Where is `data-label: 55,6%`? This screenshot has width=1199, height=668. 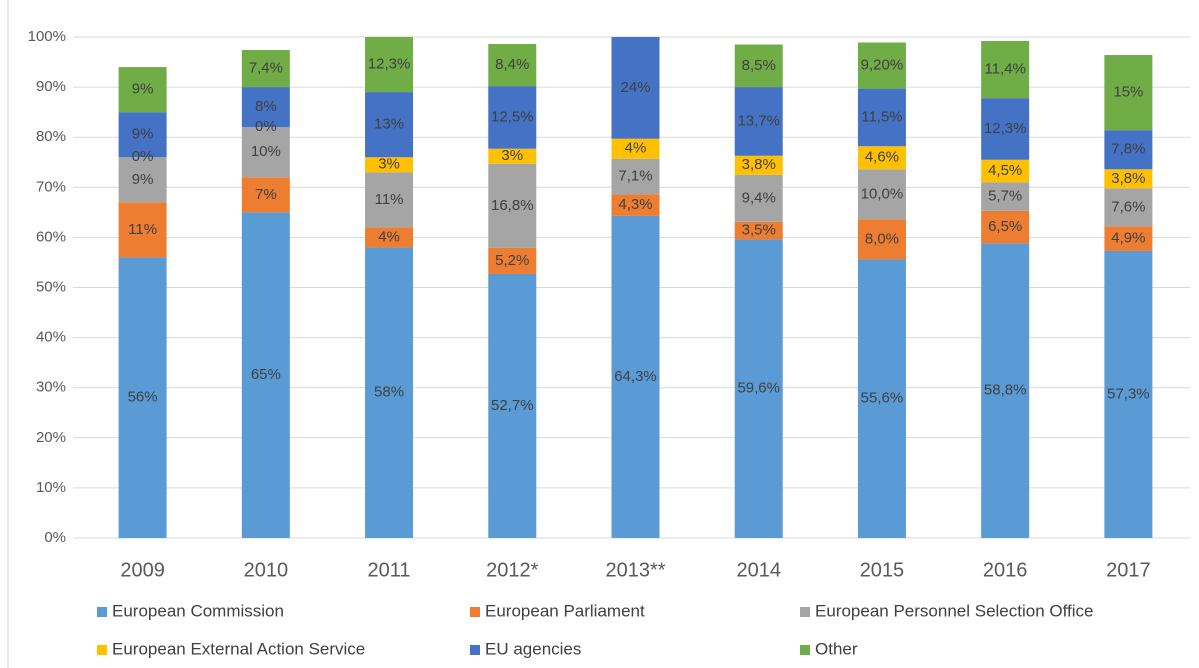 data-label: 55,6% is located at coordinates (882, 398).